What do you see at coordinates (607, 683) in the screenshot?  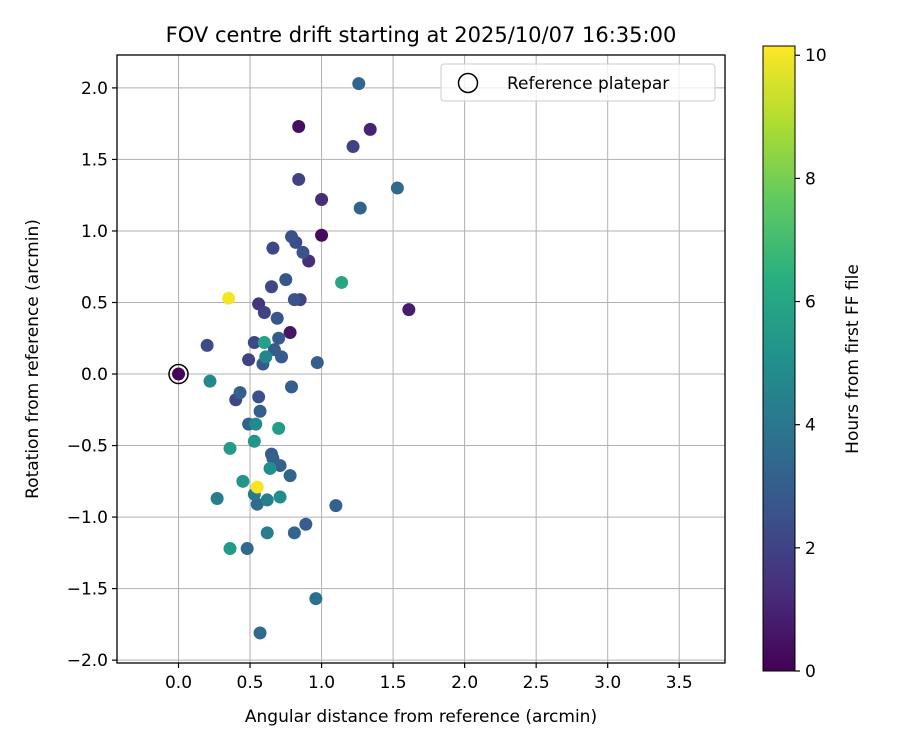 I see `x-tick-label: 3.0` at bounding box center [607, 683].